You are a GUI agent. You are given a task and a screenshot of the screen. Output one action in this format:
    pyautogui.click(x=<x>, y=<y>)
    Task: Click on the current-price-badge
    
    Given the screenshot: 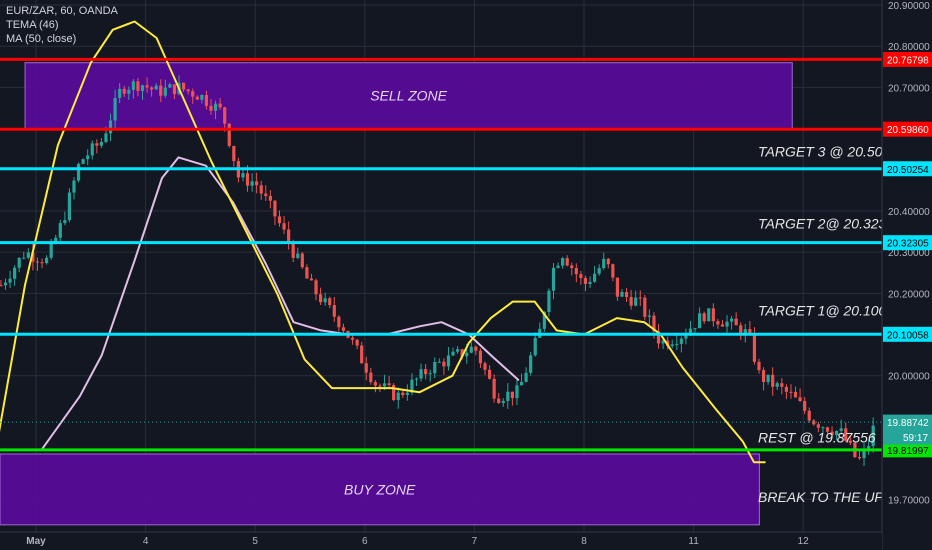 What is the action you would take?
    pyautogui.click(x=907, y=429)
    